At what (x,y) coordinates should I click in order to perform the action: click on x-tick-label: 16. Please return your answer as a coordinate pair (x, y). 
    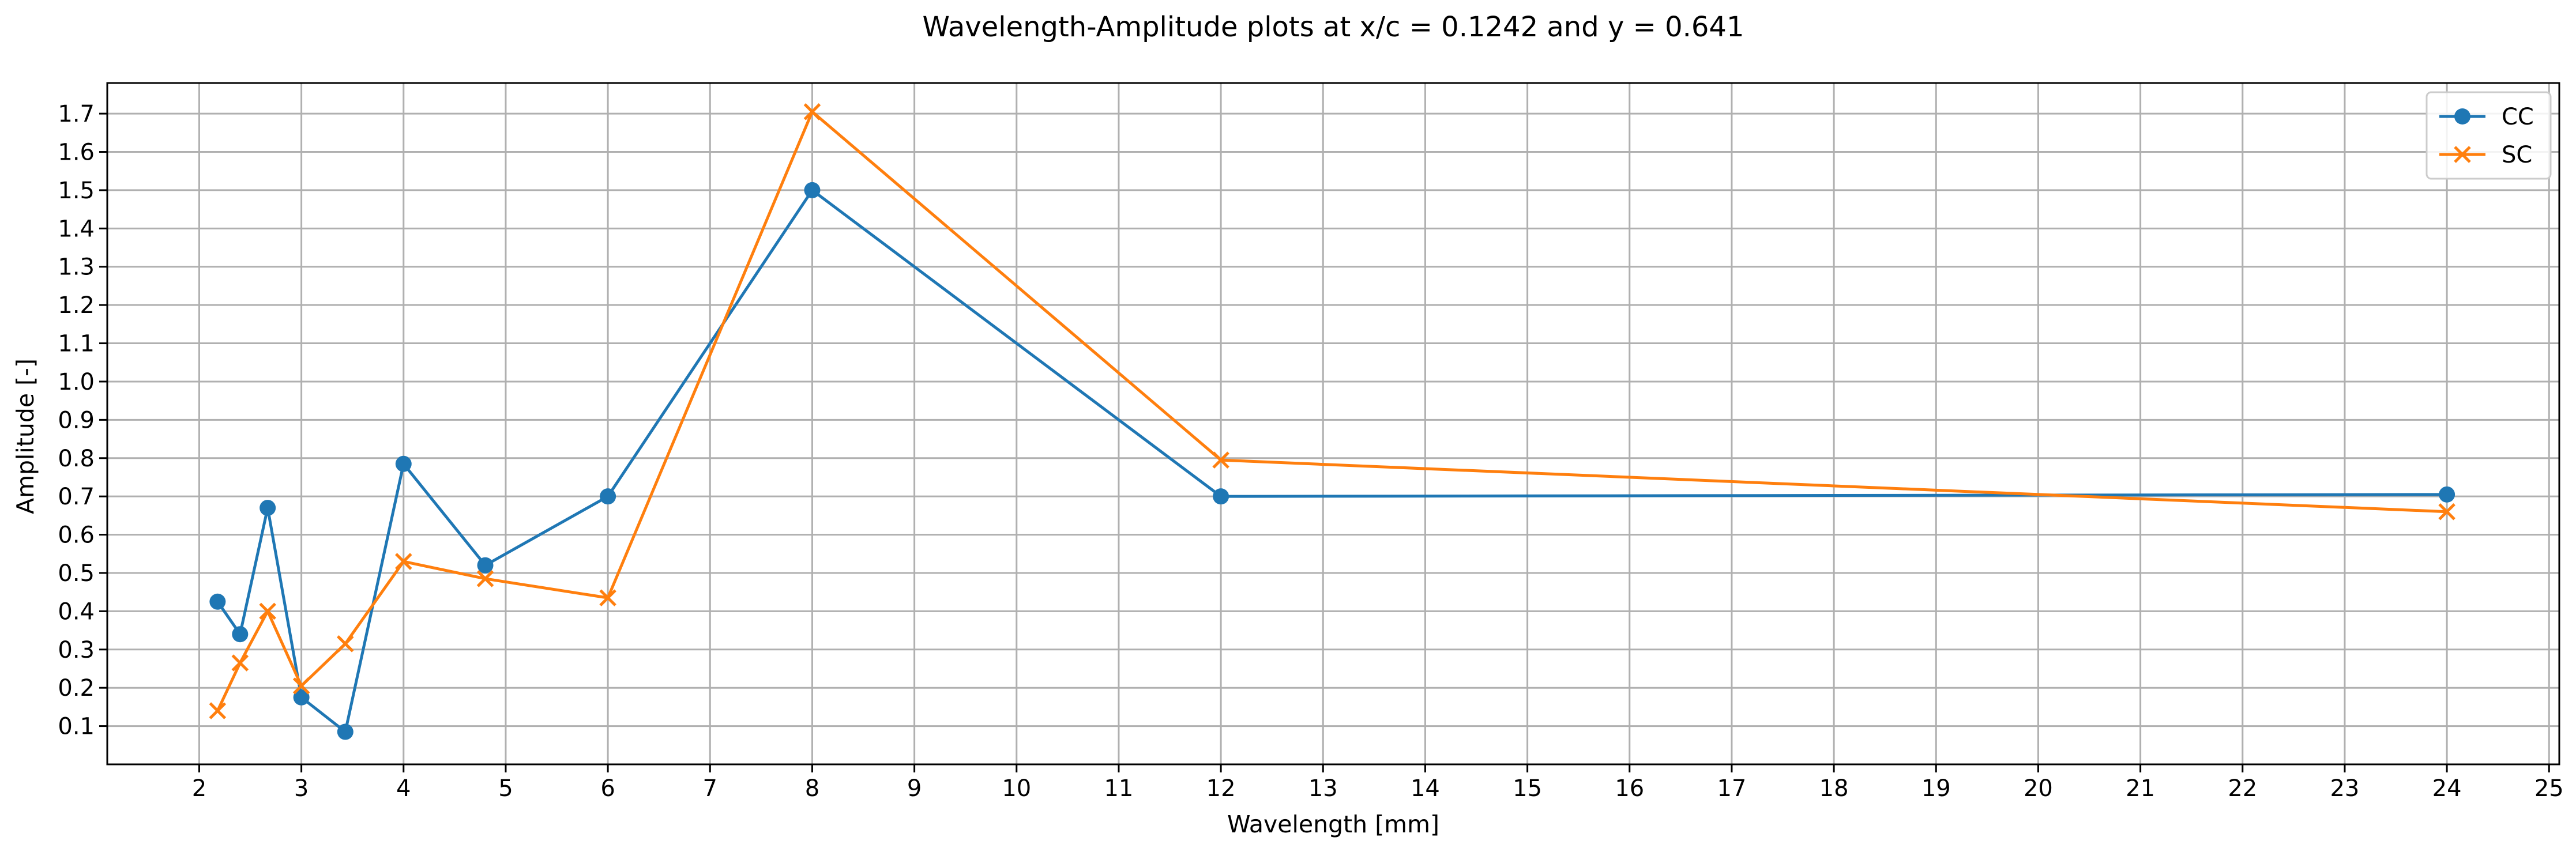
    Looking at the image, I should click on (1629, 788).